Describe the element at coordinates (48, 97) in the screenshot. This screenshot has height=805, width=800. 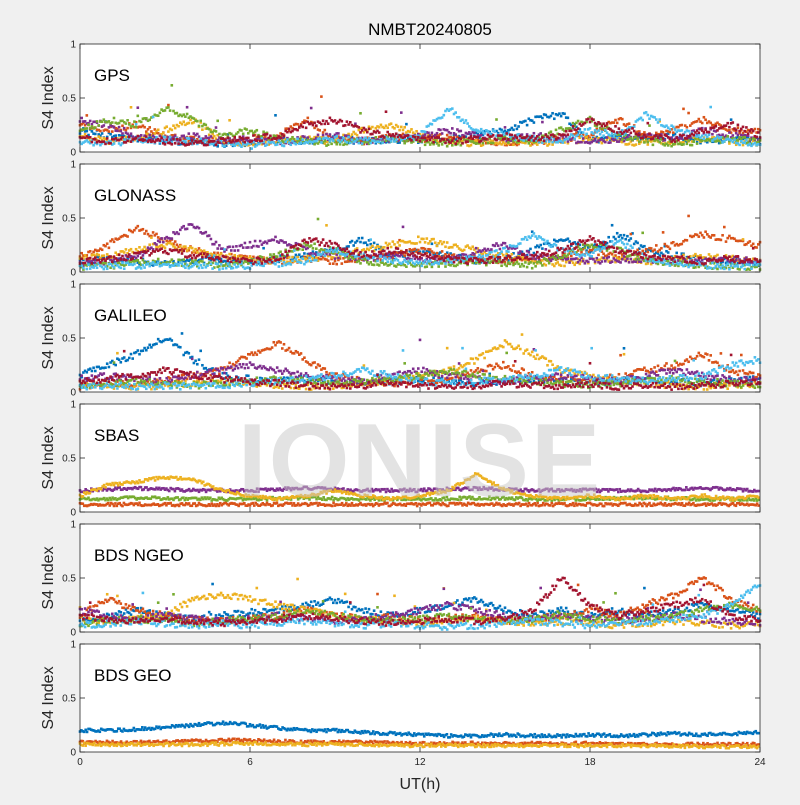
I see `y-axis-label: S4 Index` at that location.